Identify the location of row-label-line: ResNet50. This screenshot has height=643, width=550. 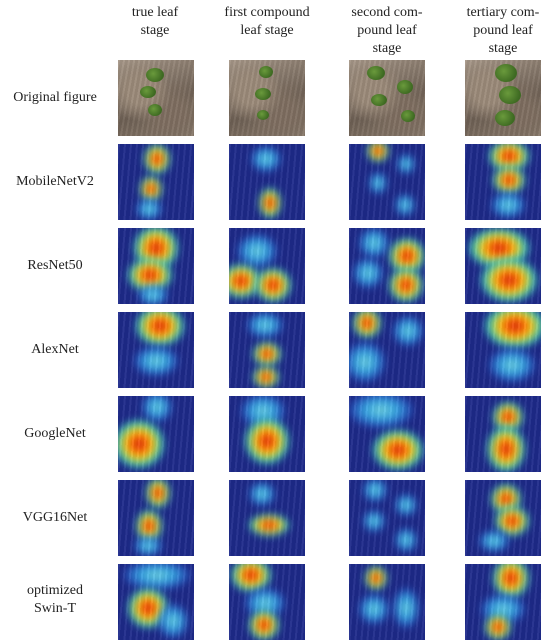
(55, 265).